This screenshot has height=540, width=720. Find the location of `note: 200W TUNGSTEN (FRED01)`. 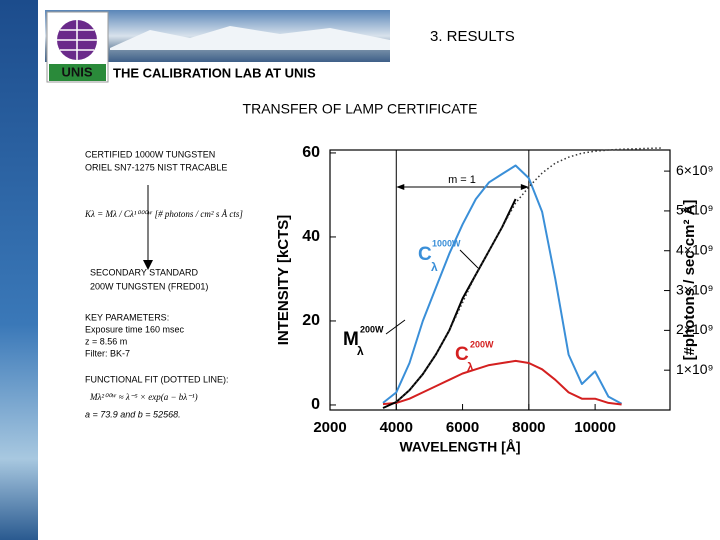

note: 200W TUNGSTEN (FRED01) is located at coordinates (149, 286).